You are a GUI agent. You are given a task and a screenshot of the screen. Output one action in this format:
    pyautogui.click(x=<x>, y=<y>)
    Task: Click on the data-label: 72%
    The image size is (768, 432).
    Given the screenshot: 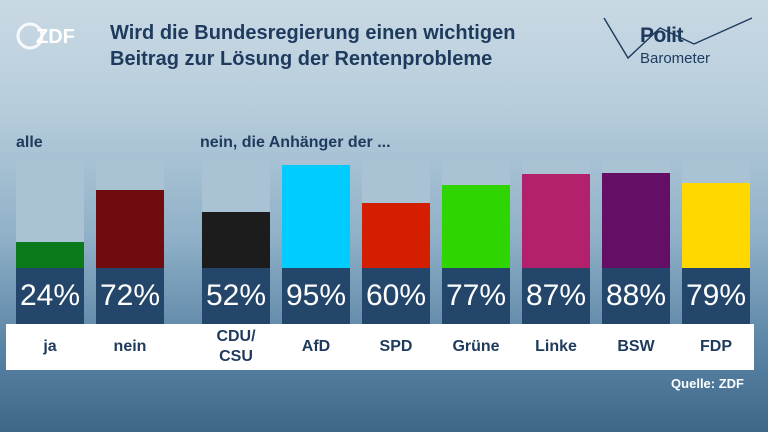 What is the action you would take?
    pyautogui.click(x=130, y=296)
    